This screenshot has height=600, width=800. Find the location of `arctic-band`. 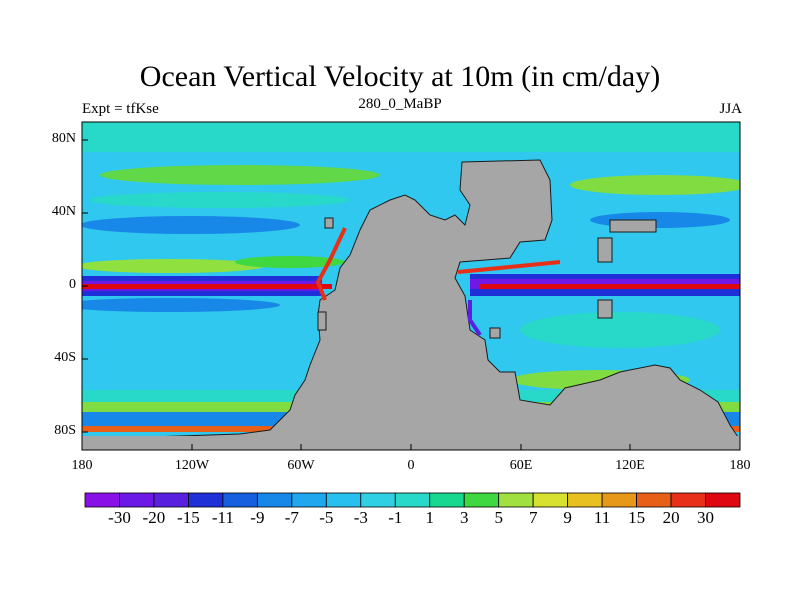

arctic-band is located at coordinates (411, 137).